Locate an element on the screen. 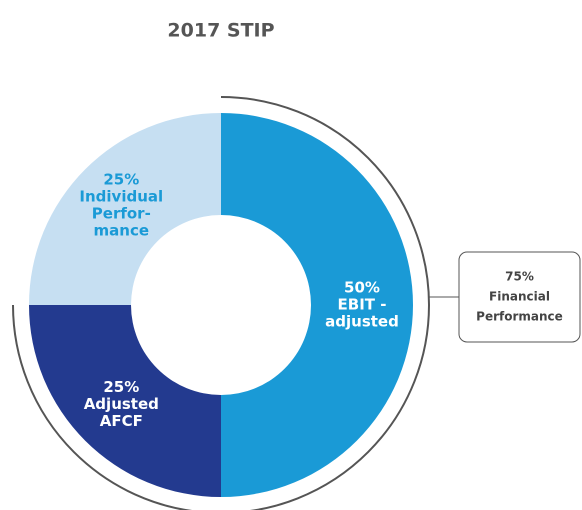 This screenshot has height=510, width=582. annotation-box is located at coordinates (519, 297).